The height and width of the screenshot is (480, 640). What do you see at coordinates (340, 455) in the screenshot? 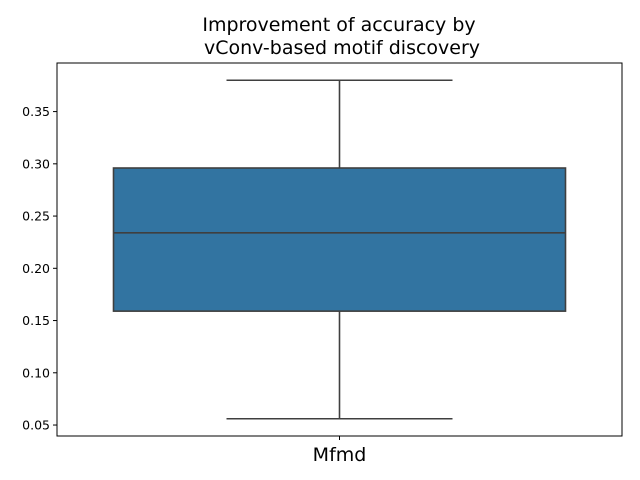
I see `x-category-label: Mfmd` at bounding box center [340, 455].